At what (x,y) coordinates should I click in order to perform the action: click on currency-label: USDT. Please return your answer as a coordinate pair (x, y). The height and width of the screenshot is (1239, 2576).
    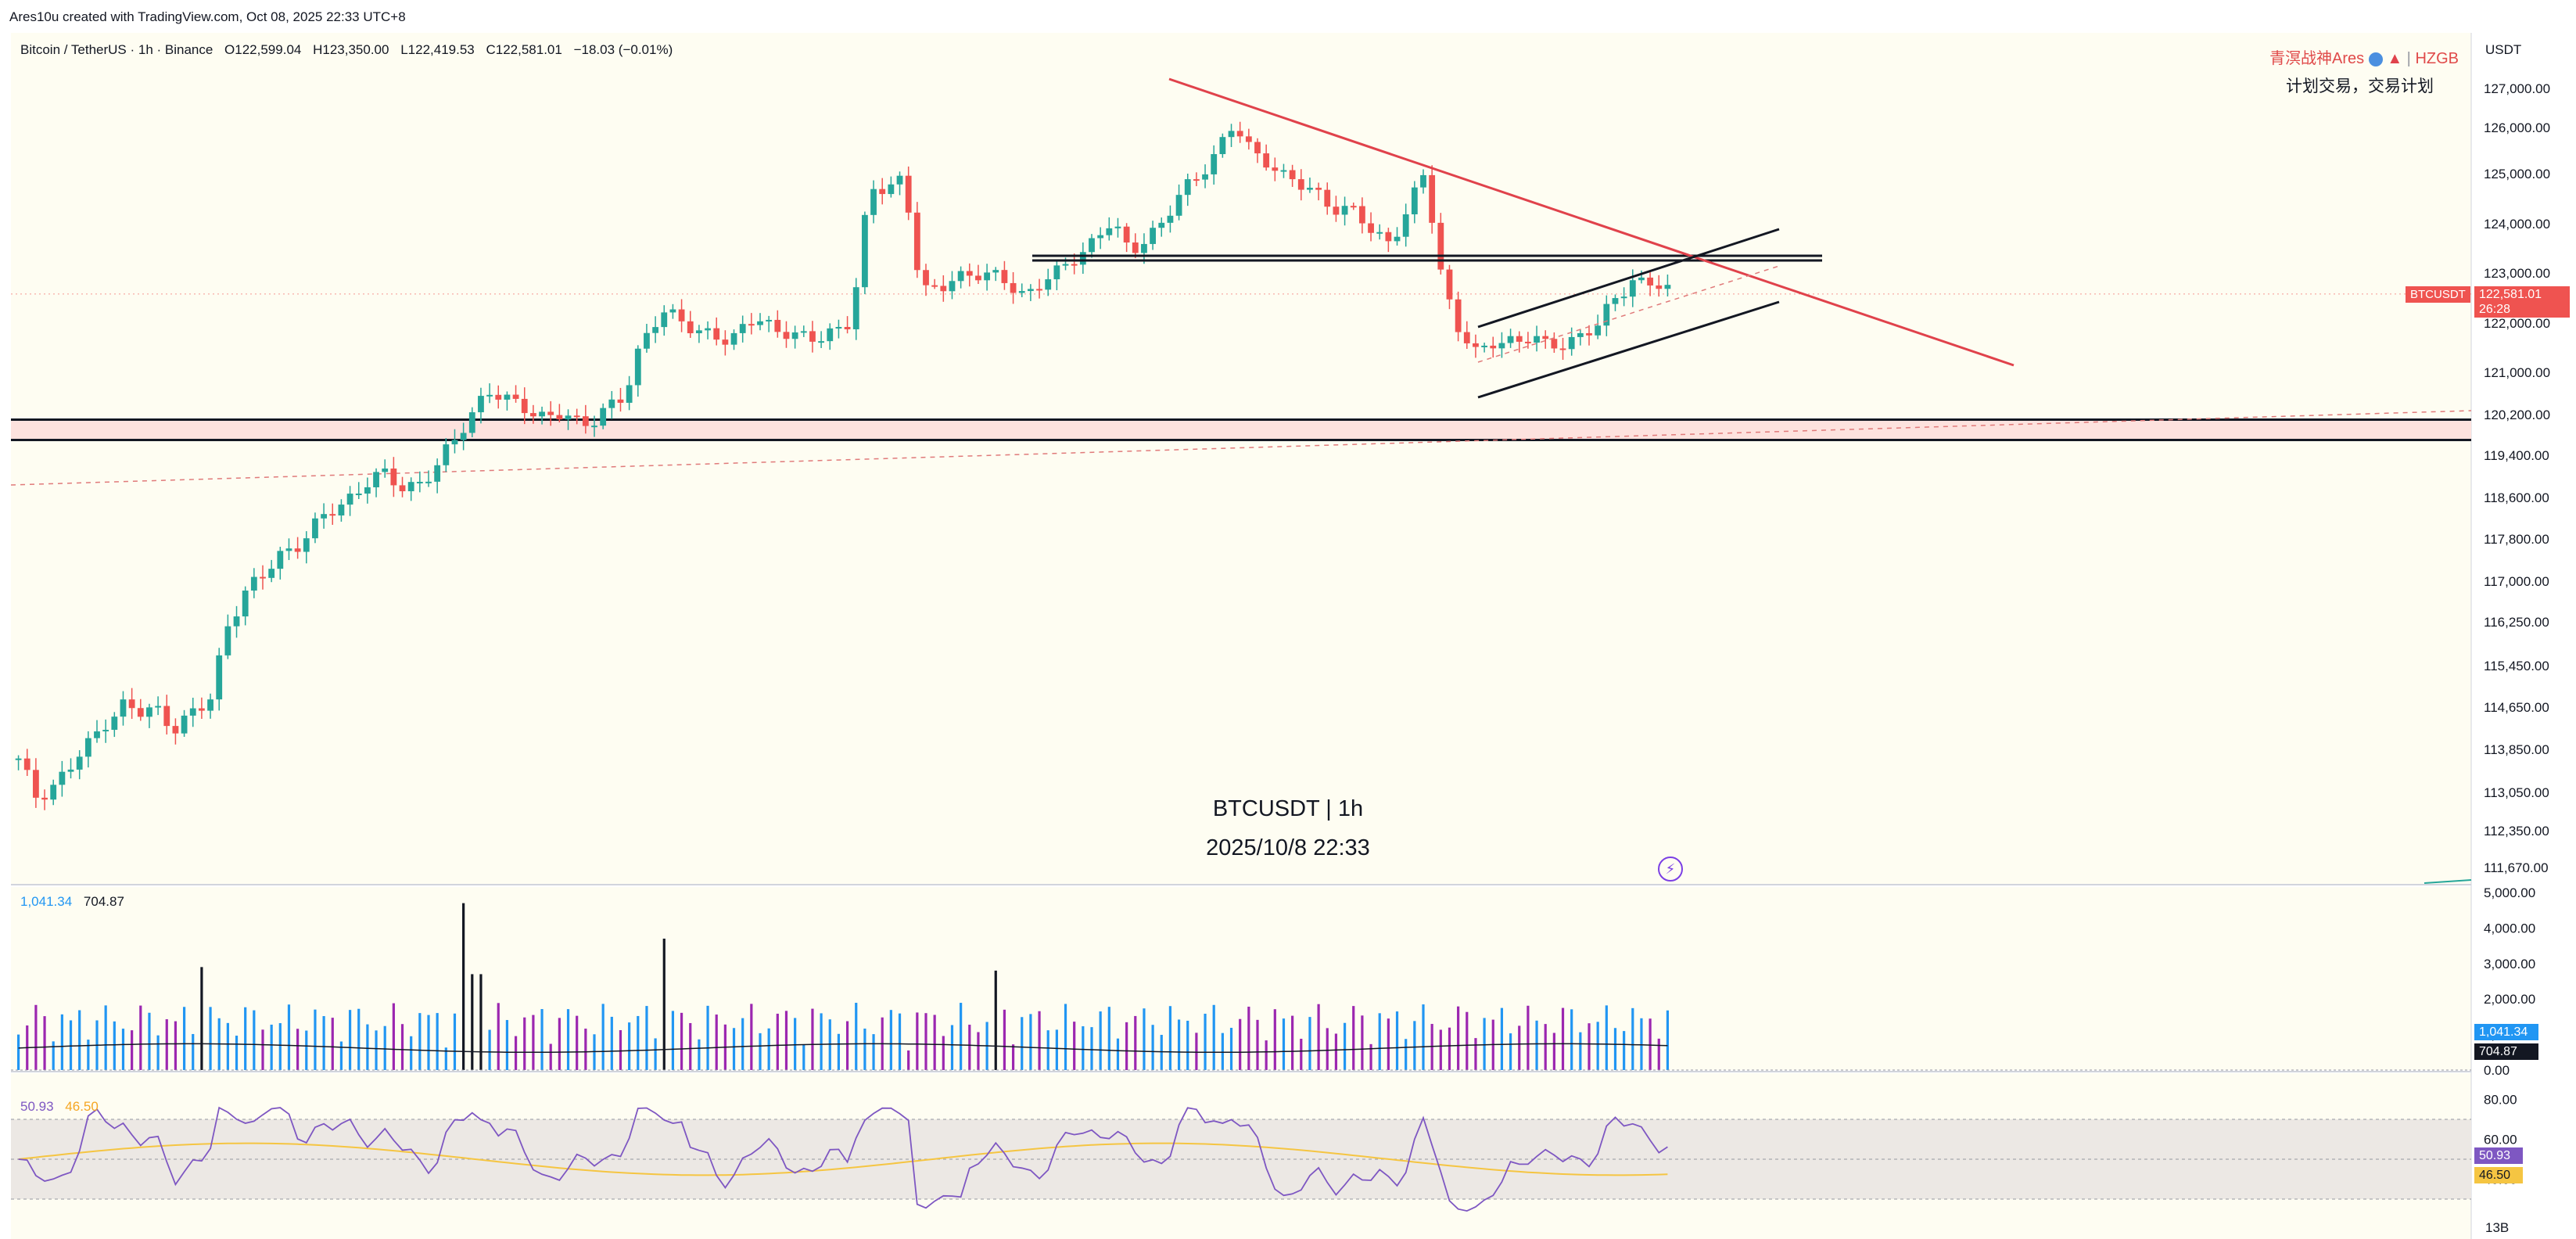
    Looking at the image, I should click on (2503, 49).